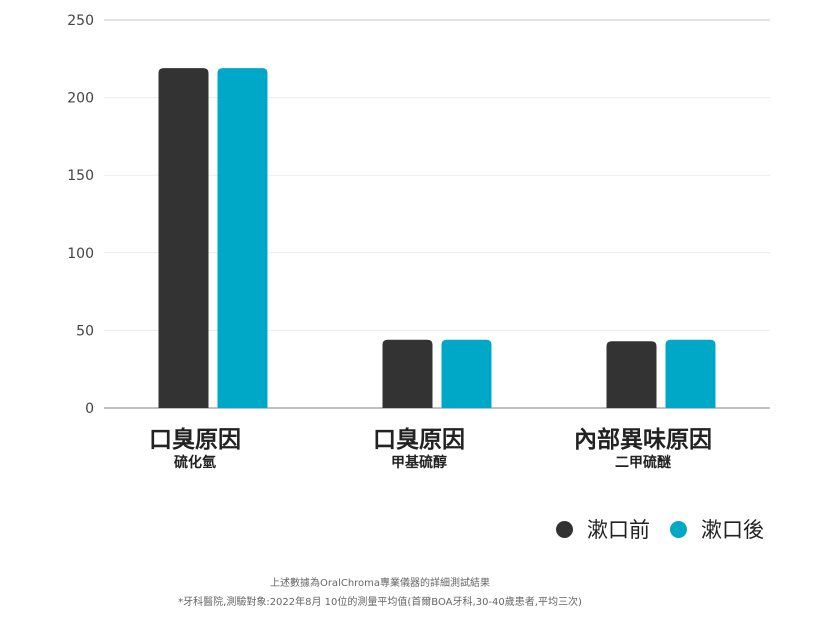 This screenshot has width=840, height=624. What do you see at coordinates (89, 409) in the screenshot?
I see `y-tick-label-0: 0` at bounding box center [89, 409].